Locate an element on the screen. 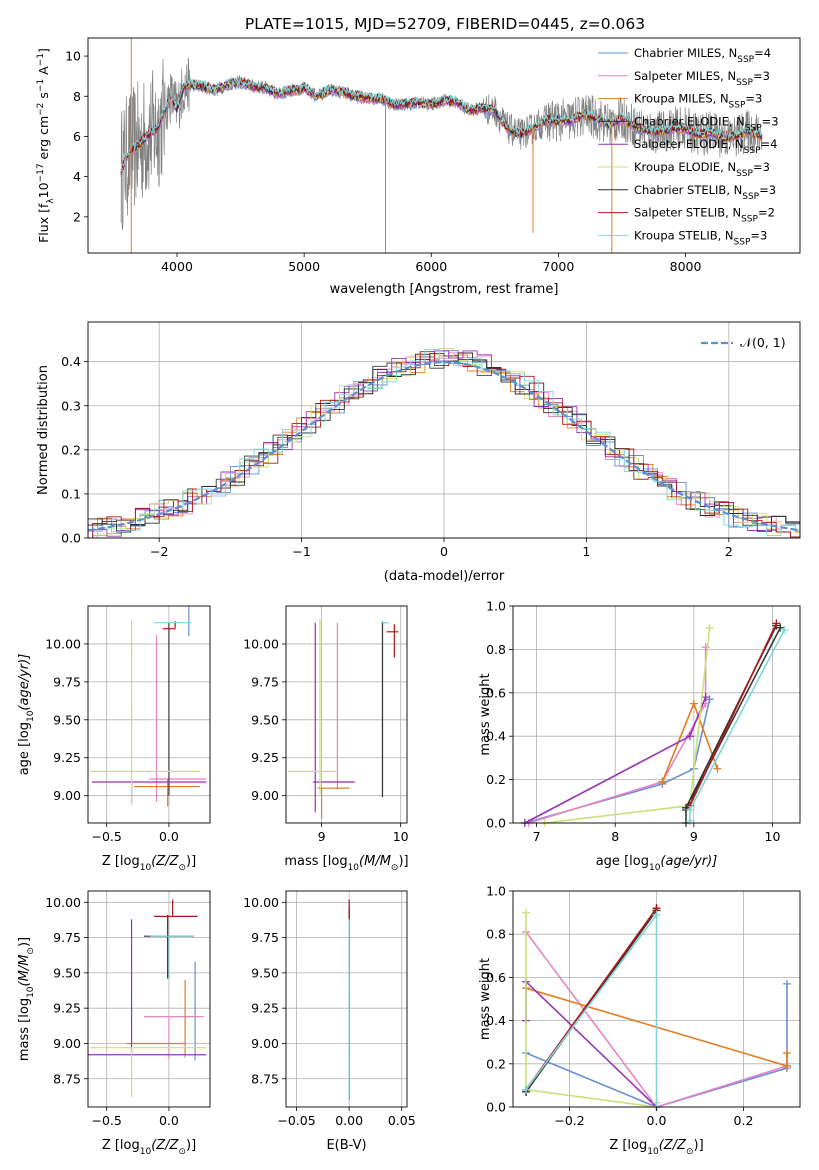 This screenshot has width=819, height=1170. x-tick-label: 0.05 is located at coordinates (402, 1120).